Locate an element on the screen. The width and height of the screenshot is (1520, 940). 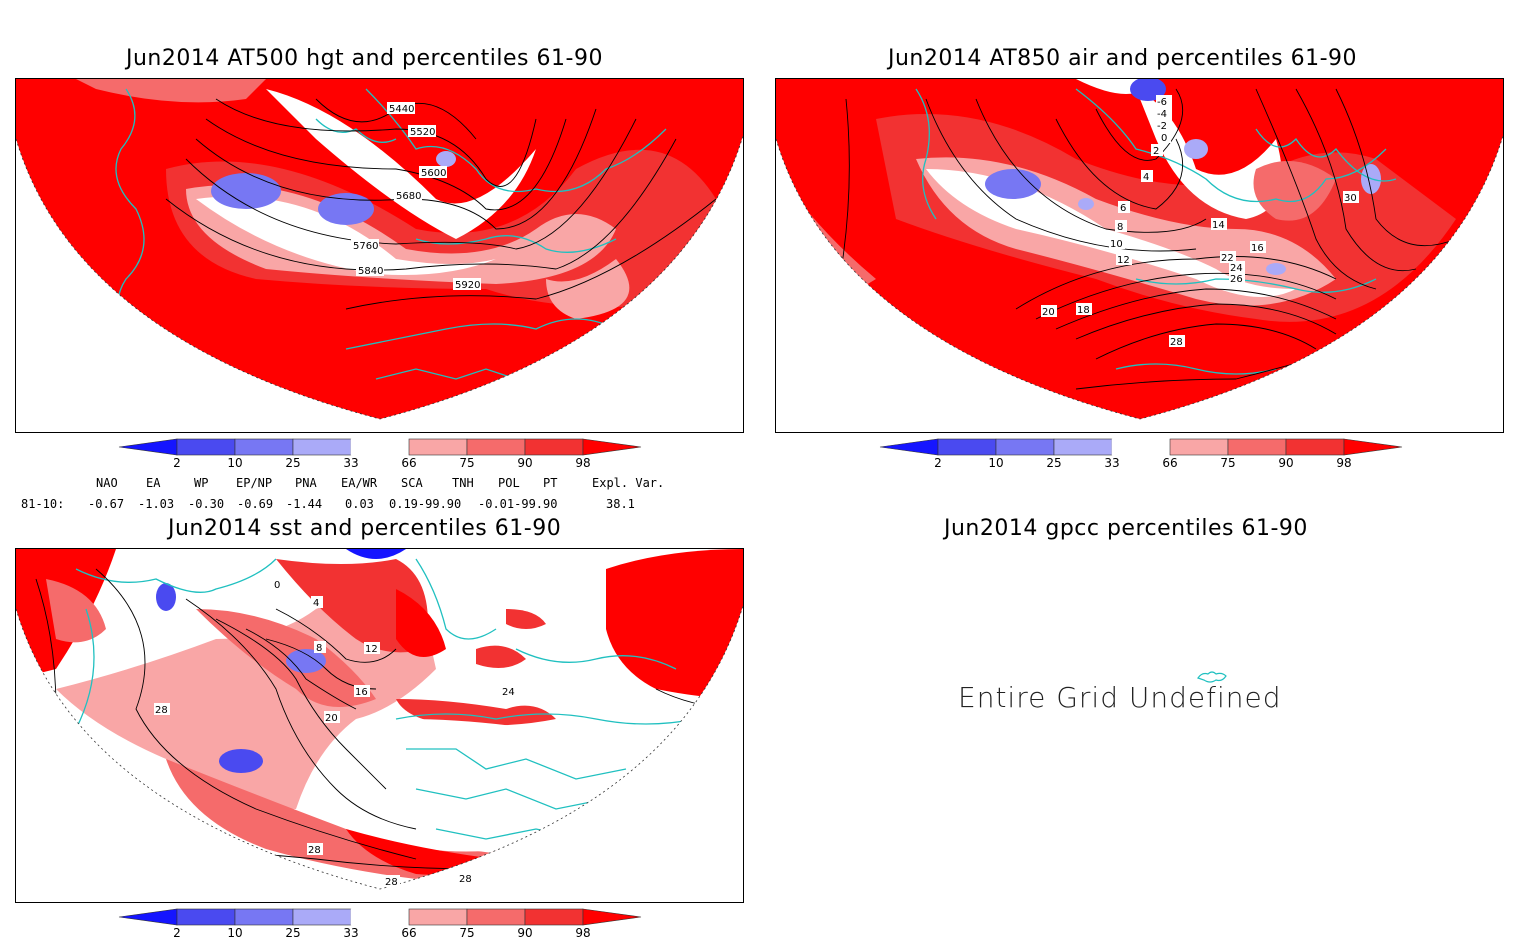
index-value: 0.03 is located at coordinates (359, 504).